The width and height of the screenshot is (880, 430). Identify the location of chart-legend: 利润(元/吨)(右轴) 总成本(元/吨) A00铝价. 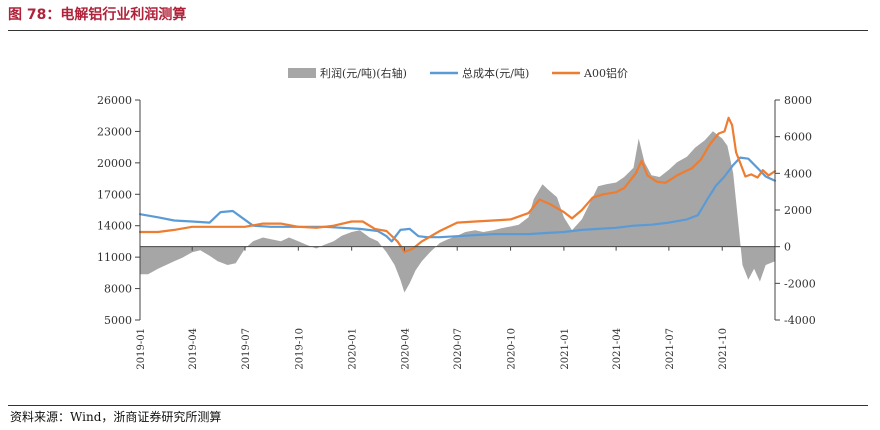
(458, 73).